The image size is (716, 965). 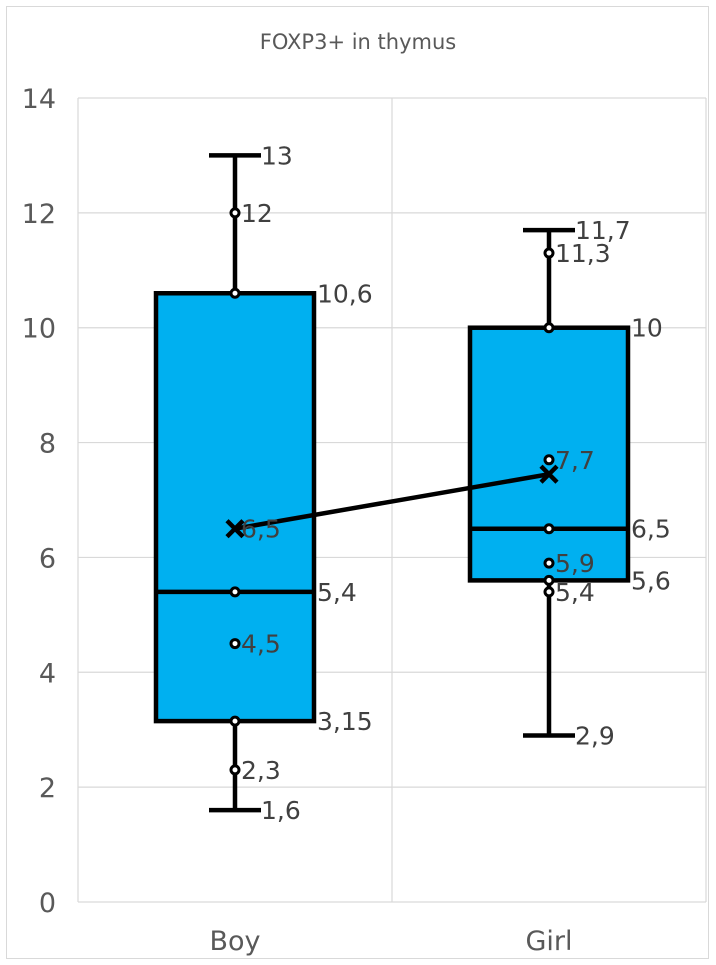 I want to click on data-label: 13, so click(x=277, y=155).